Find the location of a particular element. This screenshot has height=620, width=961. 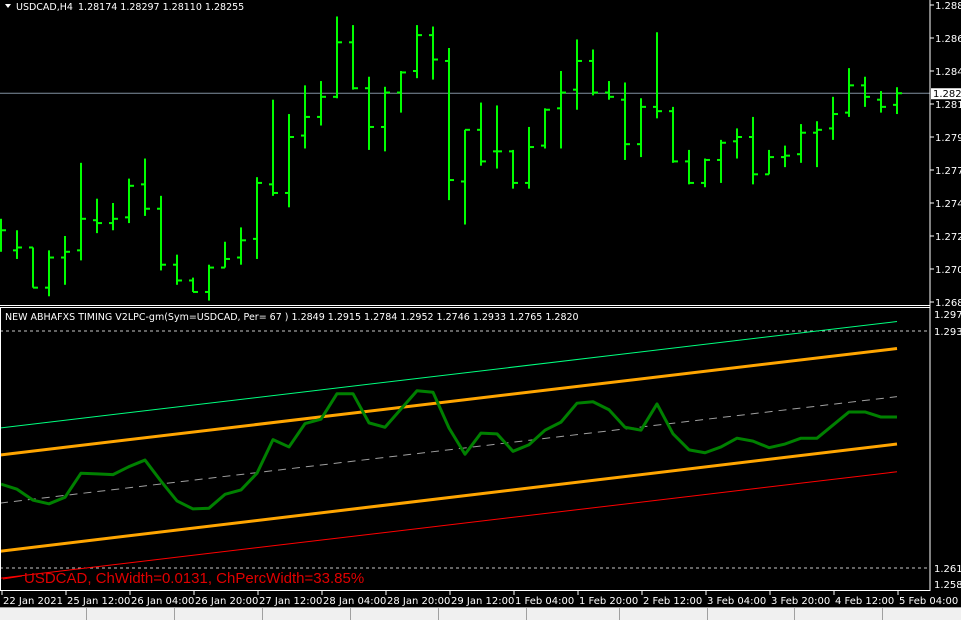

dropdown-triangle-icon is located at coordinates (8, 6).